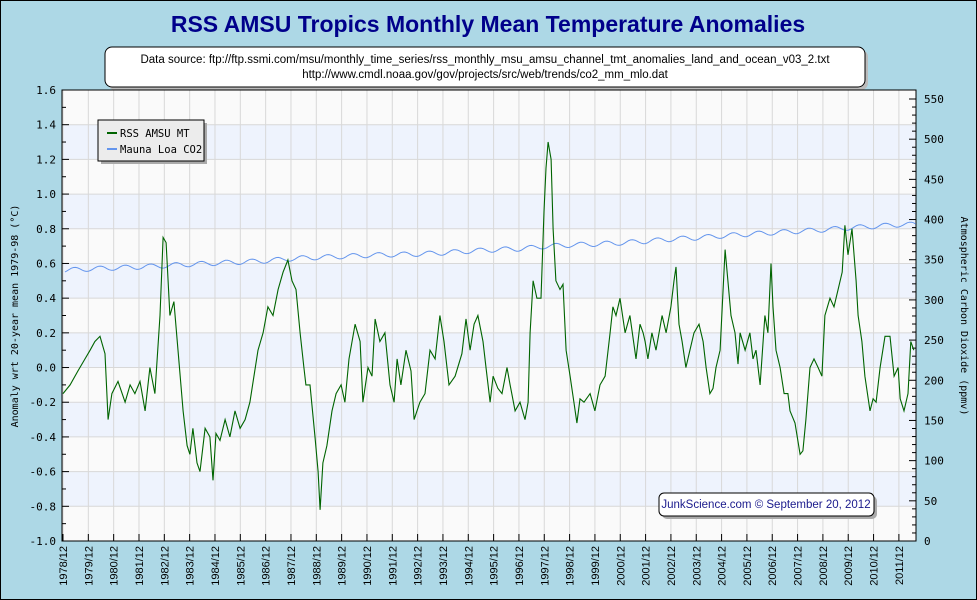 The height and width of the screenshot is (600, 977). What do you see at coordinates (292, 566) in the screenshot?
I see `x-tick-label: 1987/12` at bounding box center [292, 566].